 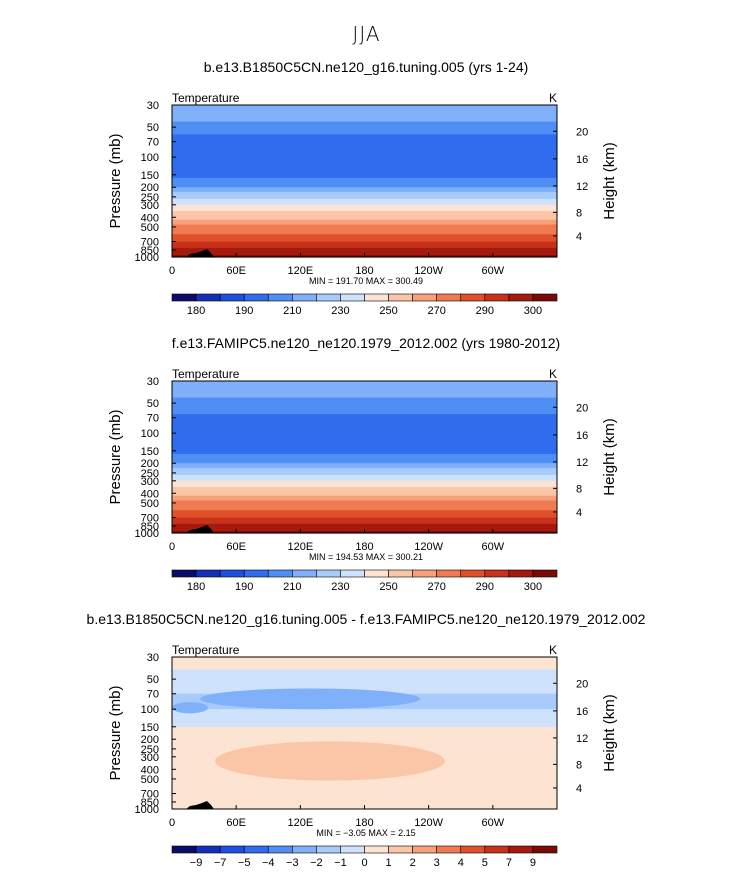 I want to click on min-max-stats: MIN = −3.05 MAX = 2.15, so click(x=365, y=833).